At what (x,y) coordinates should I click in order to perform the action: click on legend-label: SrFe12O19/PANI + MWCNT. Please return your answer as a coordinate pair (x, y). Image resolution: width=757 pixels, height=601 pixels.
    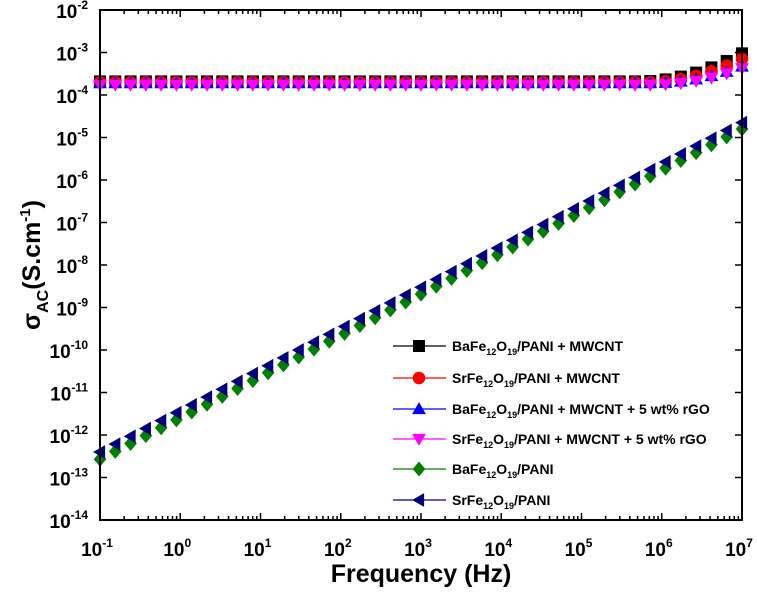
    Looking at the image, I should click on (536, 379).